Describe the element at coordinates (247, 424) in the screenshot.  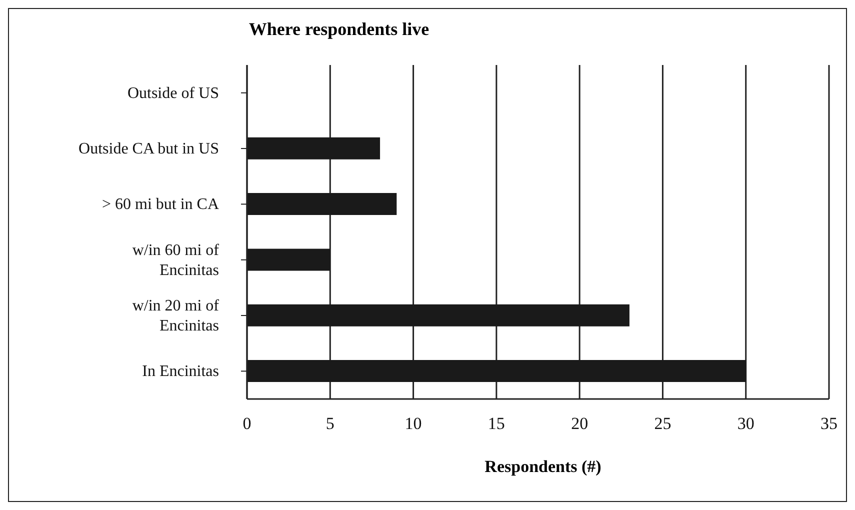
I see `x-tick-label: 0` at that location.